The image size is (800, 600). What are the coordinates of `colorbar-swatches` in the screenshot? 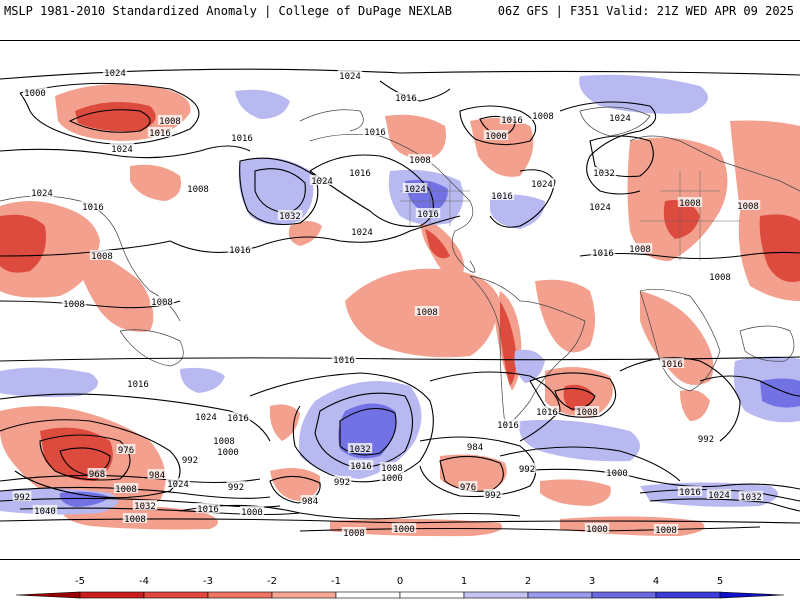 It's located at (400, 595).